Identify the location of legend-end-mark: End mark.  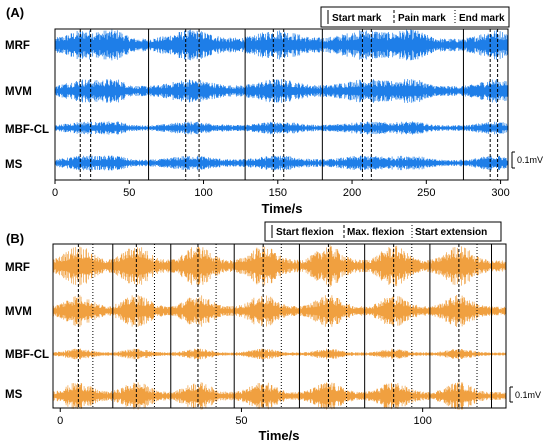
(482, 18).